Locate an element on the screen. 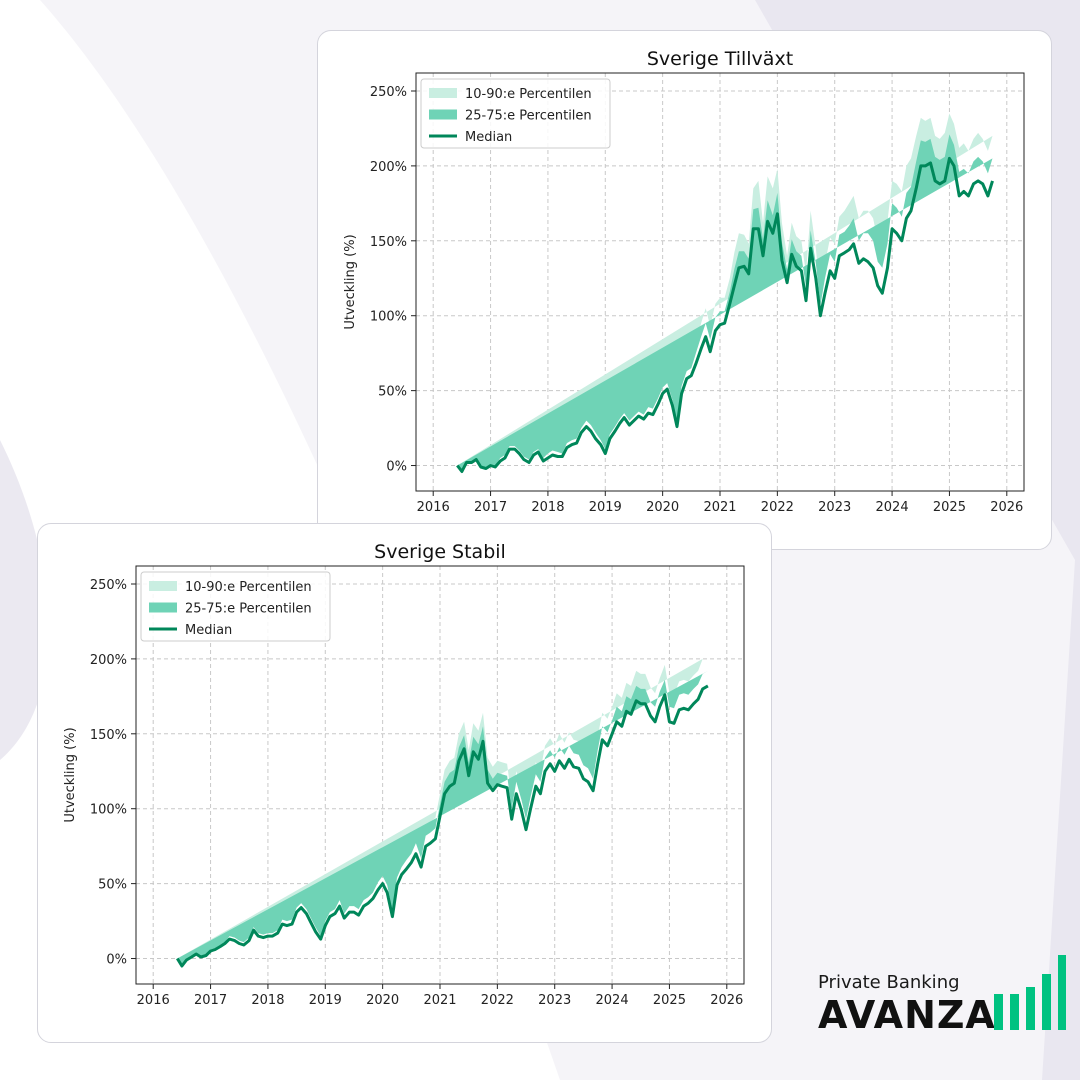 The height and width of the screenshot is (1080, 1080). brand-name: AVANZA is located at coordinates (907, 1015).